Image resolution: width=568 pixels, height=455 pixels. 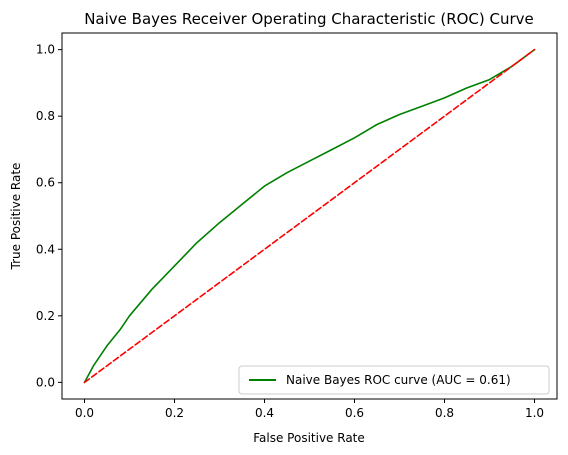 I want to click on y-tick-label: 0.2, so click(x=45, y=316).